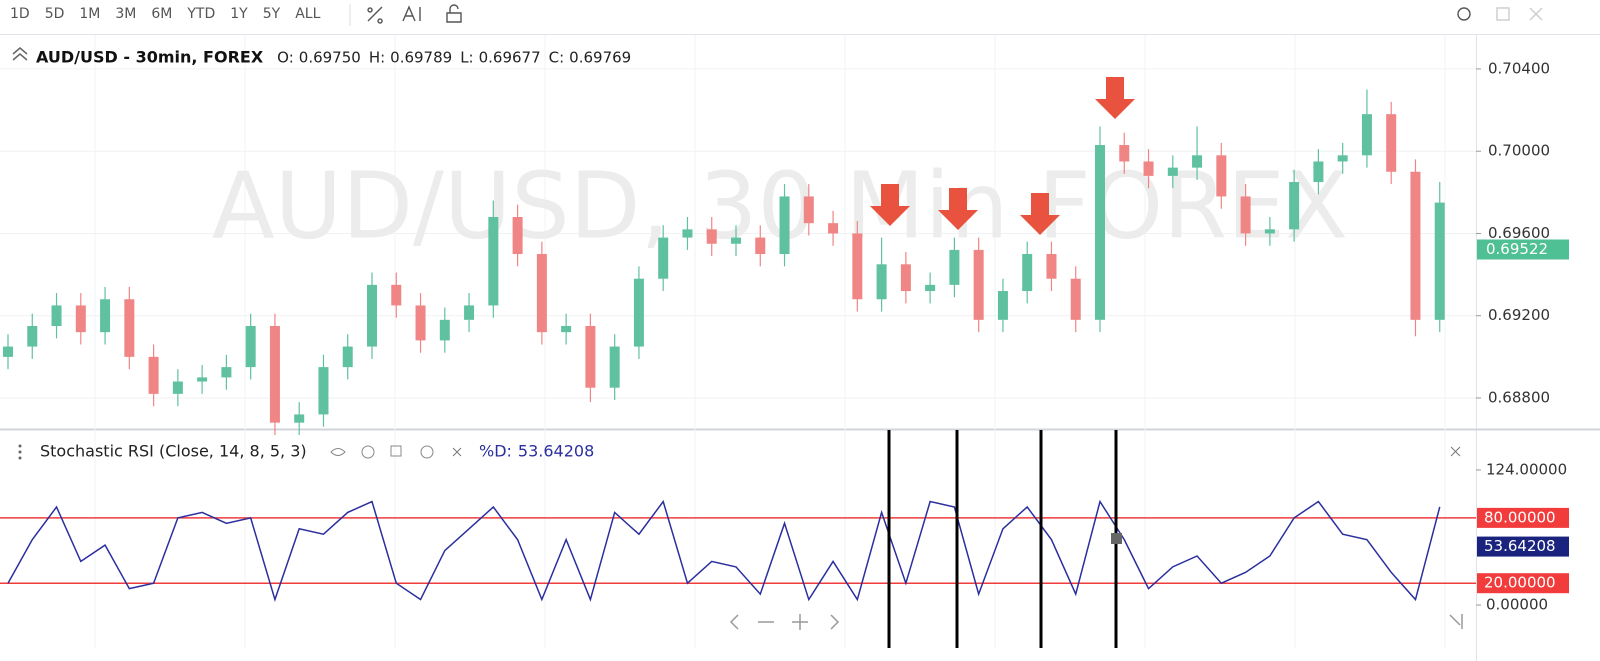 Image resolution: width=1600 pixels, height=661 pixels. I want to click on range-button: 1D, so click(20, 14).